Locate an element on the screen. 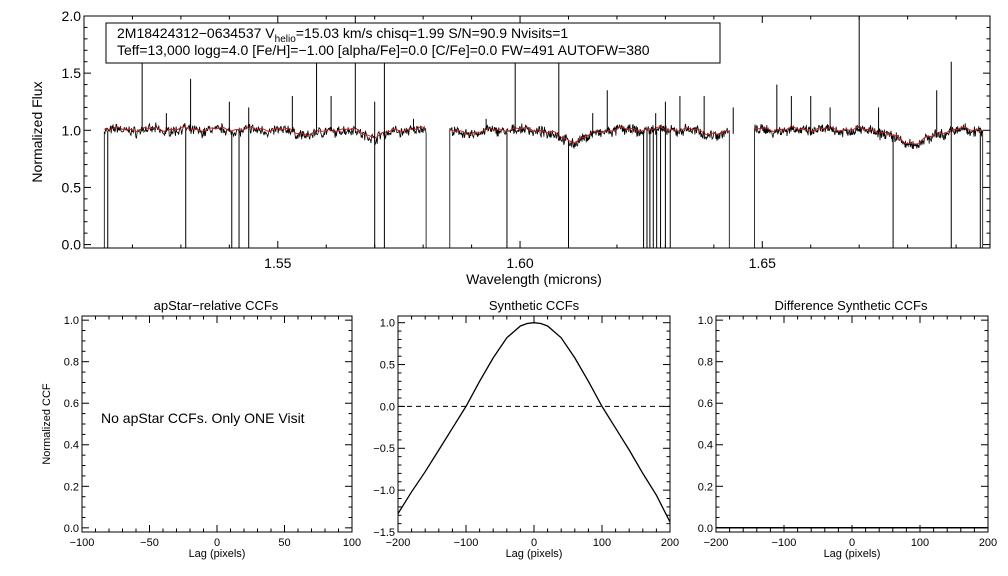 The width and height of the screenshot is (1008, 576). spectrum-ytick-label: 1.0 is located at coordinates (72, 130).